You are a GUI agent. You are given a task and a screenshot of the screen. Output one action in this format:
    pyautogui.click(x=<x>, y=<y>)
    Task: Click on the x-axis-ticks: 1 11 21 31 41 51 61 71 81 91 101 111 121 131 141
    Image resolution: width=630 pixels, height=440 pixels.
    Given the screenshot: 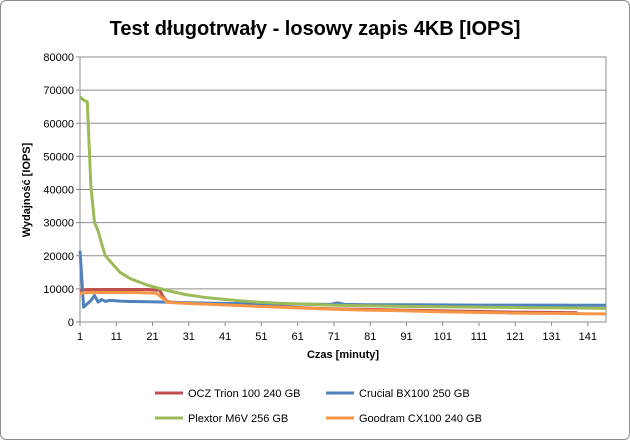 What is the action you would take?
    pyautogui.click(x=337, y=332)
    